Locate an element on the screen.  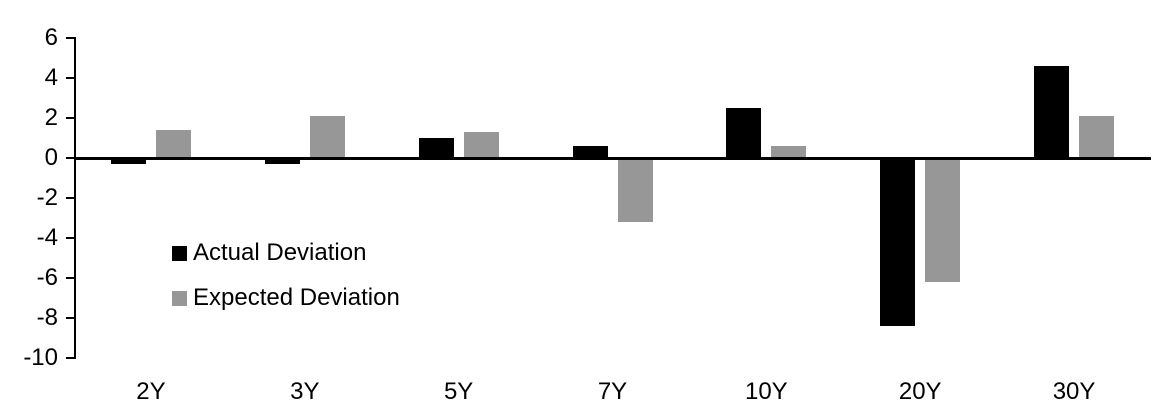
x-category-label: 3Y is located at coordinates (305, 391).